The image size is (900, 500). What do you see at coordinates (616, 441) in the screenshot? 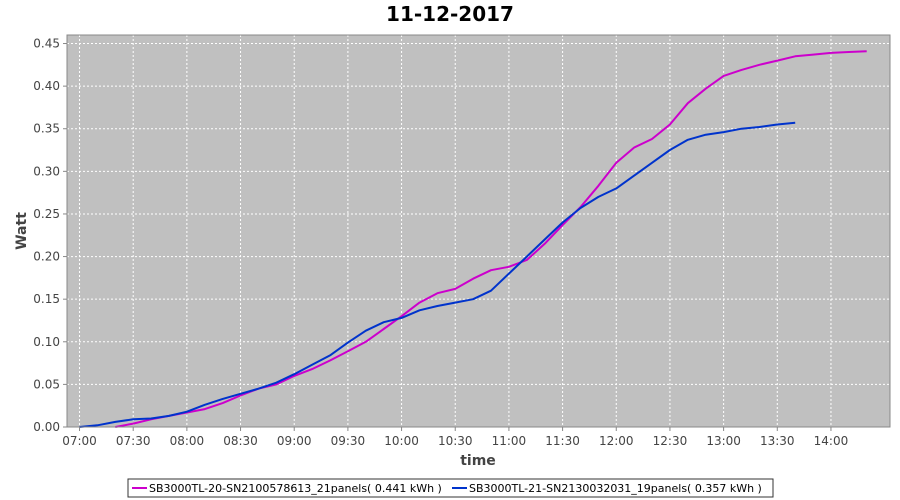
I see `x-tick-label: 12:00` at bounding box center [616, 441].